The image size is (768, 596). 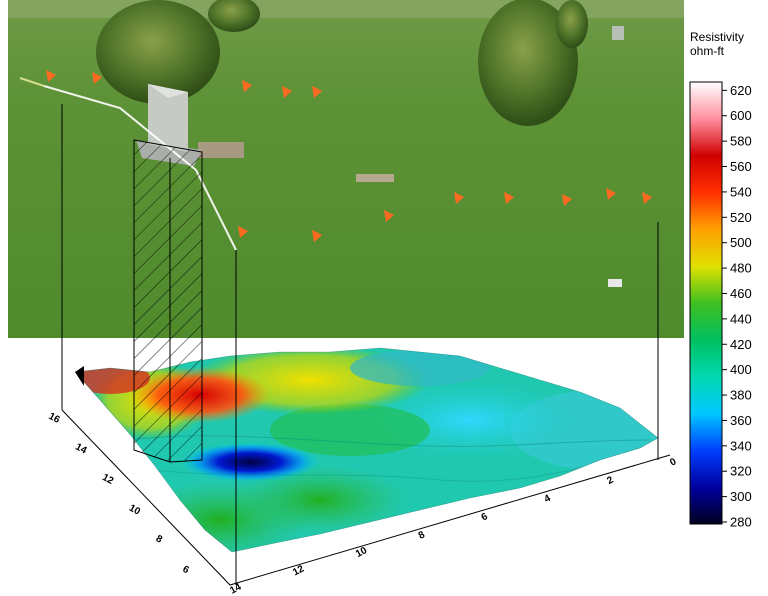 I want to click on colorbar-tick-label: 440, so click(x=741, y=318).